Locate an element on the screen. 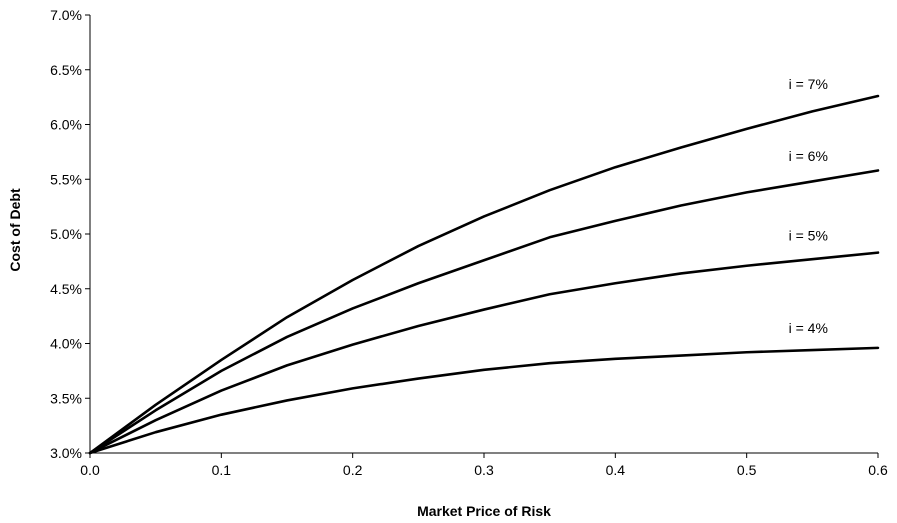  series-label-3: i = 5% is located at coordinates (808, 236).